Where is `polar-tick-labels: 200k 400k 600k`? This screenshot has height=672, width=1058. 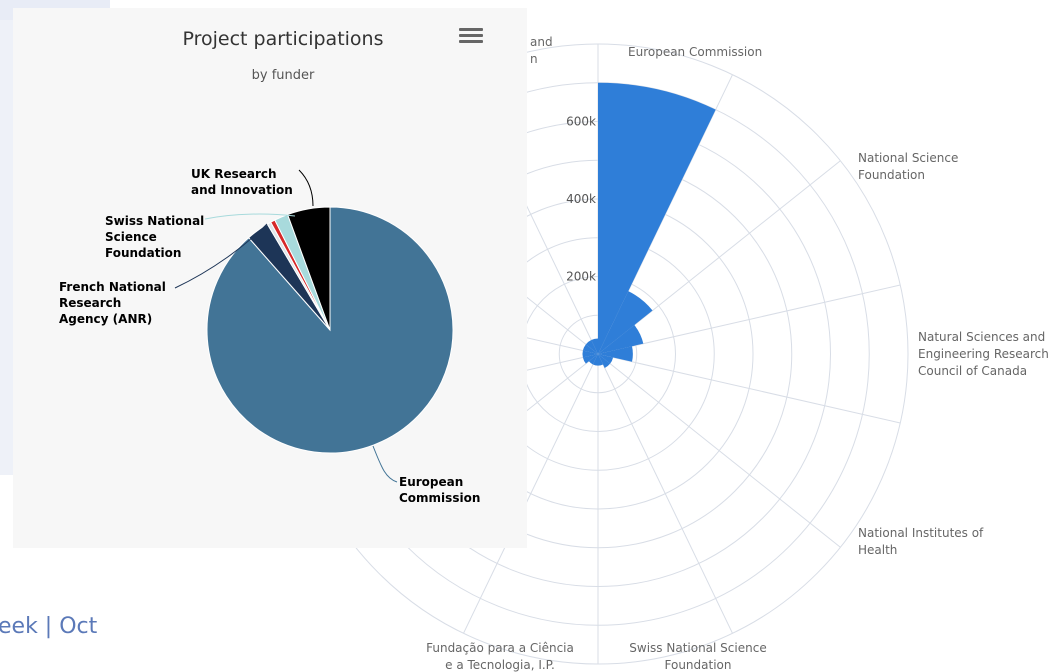
polar-tick-labels: 200k 400k 600k is located at coordinates (581, 199).